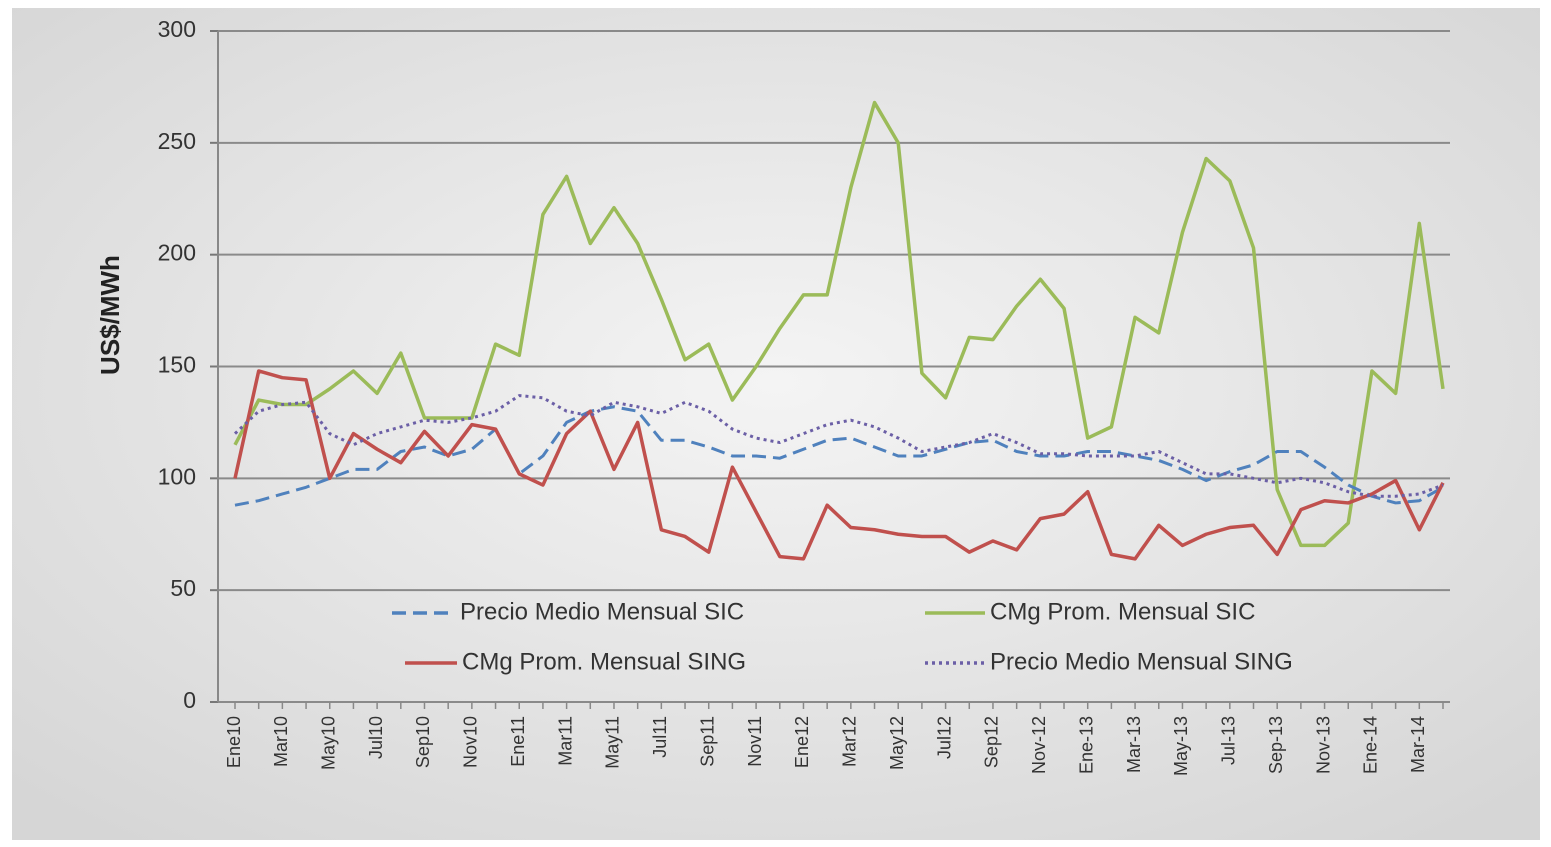  I want to click on x-tick-label: May10, so click(328, 743).